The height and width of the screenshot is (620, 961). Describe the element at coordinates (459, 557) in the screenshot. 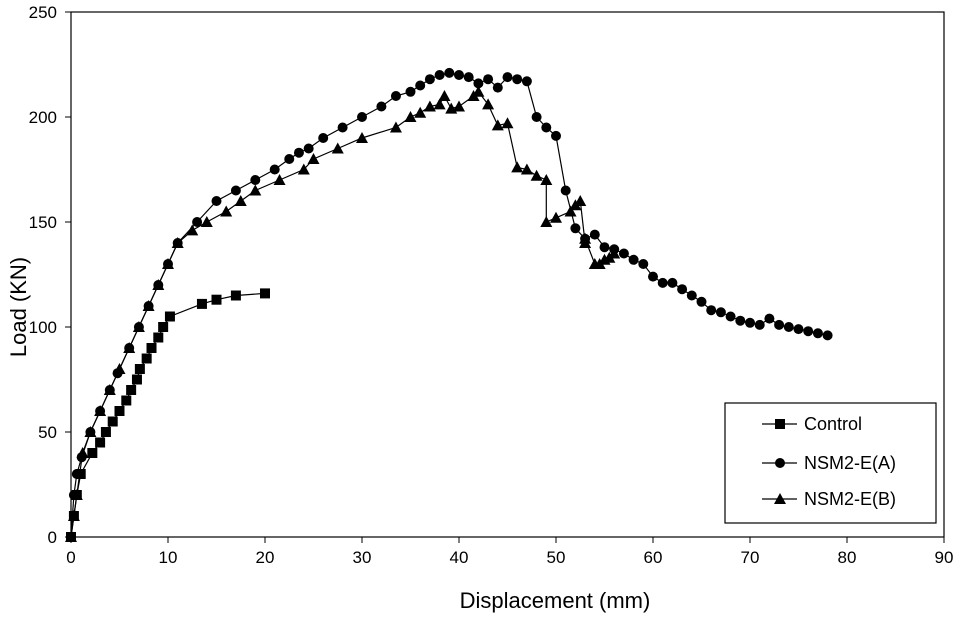

I see `x-tick-label: 40` at that location.